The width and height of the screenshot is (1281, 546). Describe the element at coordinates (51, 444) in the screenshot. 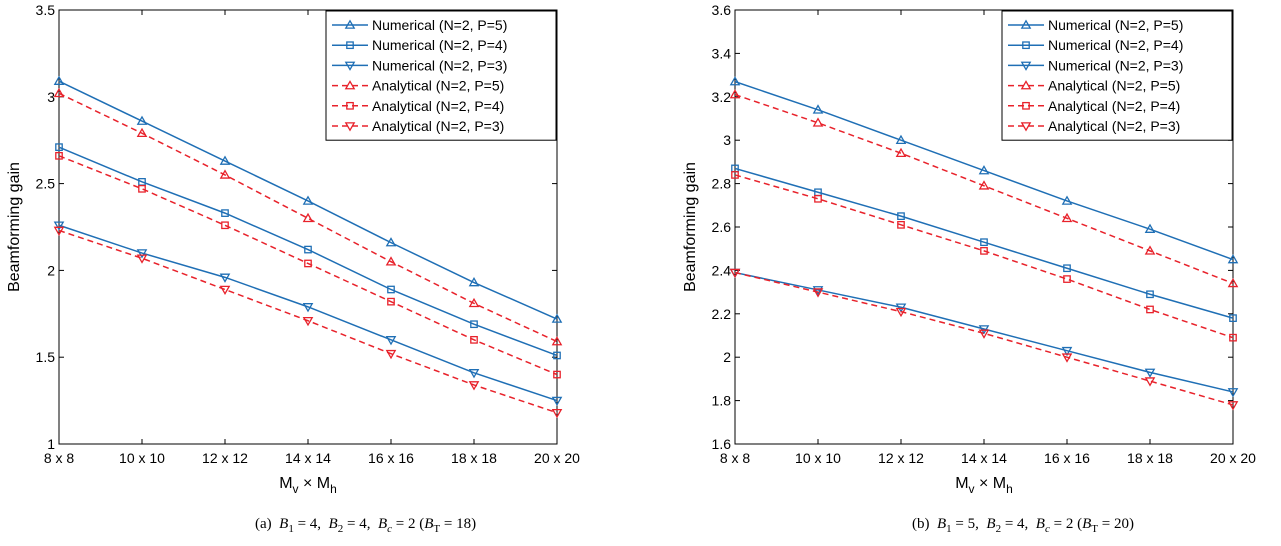

I see `y-tick-label: 1` at that location.